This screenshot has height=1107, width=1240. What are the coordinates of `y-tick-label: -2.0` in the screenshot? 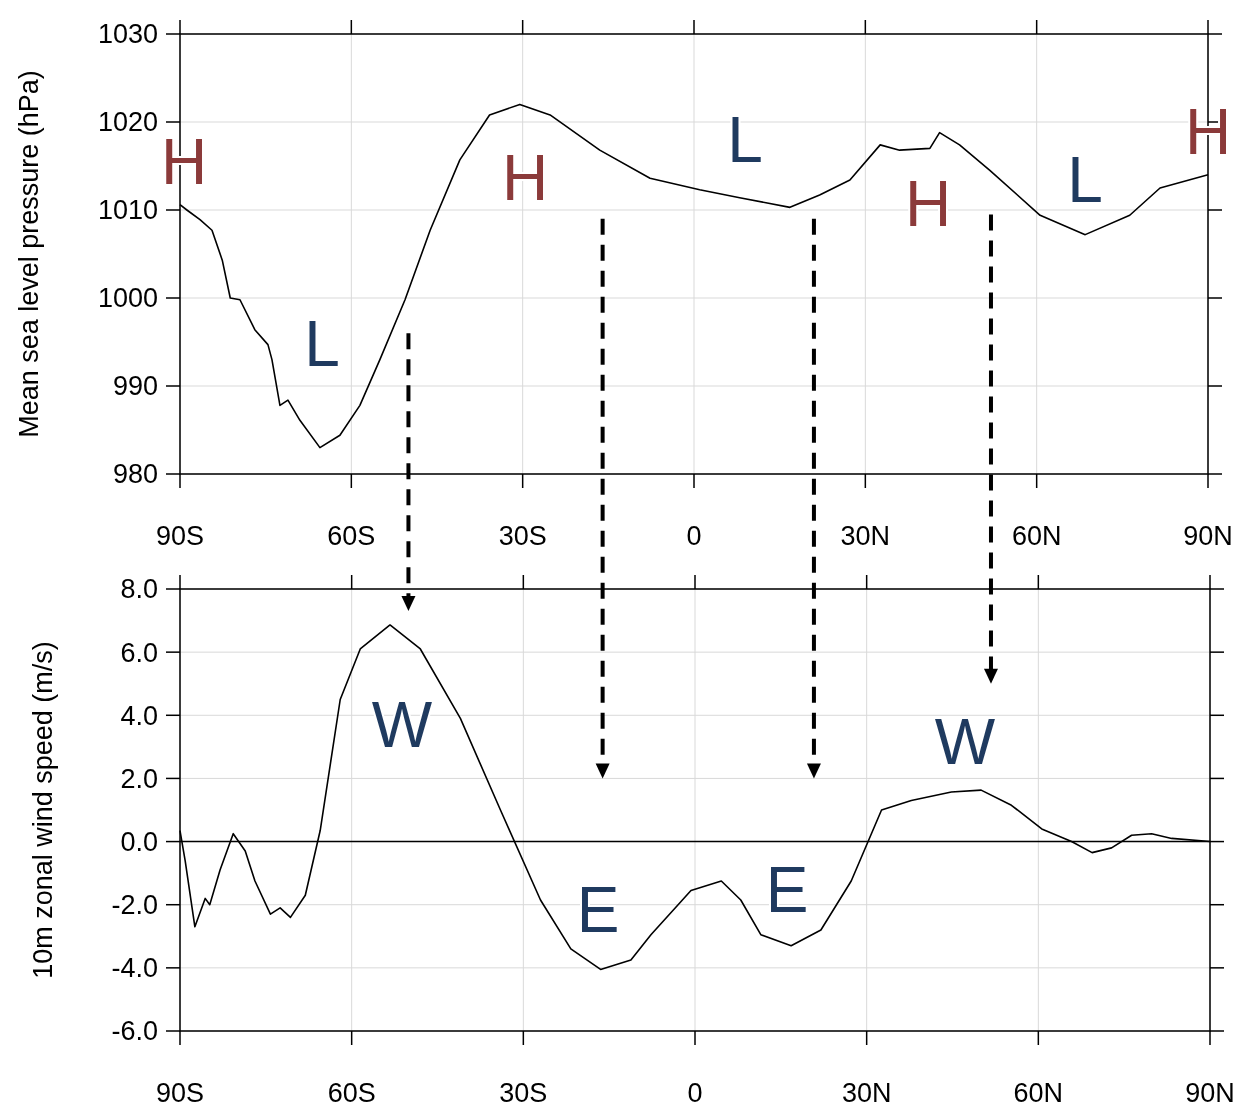 It's located at (134, 905).